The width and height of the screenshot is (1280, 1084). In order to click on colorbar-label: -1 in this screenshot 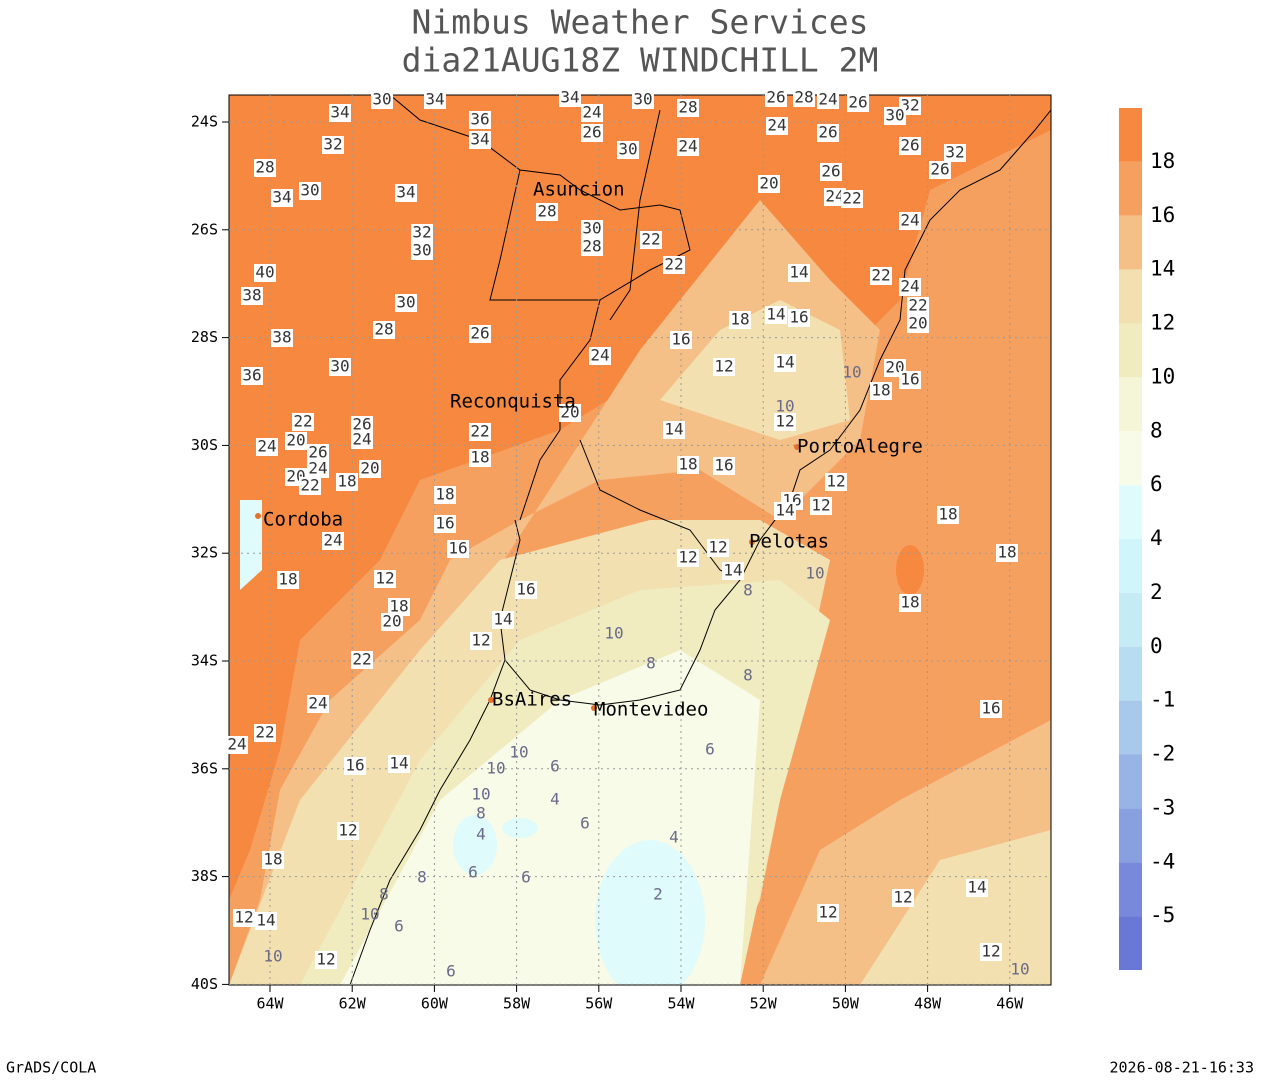, I will do `click(1162, 700)`.